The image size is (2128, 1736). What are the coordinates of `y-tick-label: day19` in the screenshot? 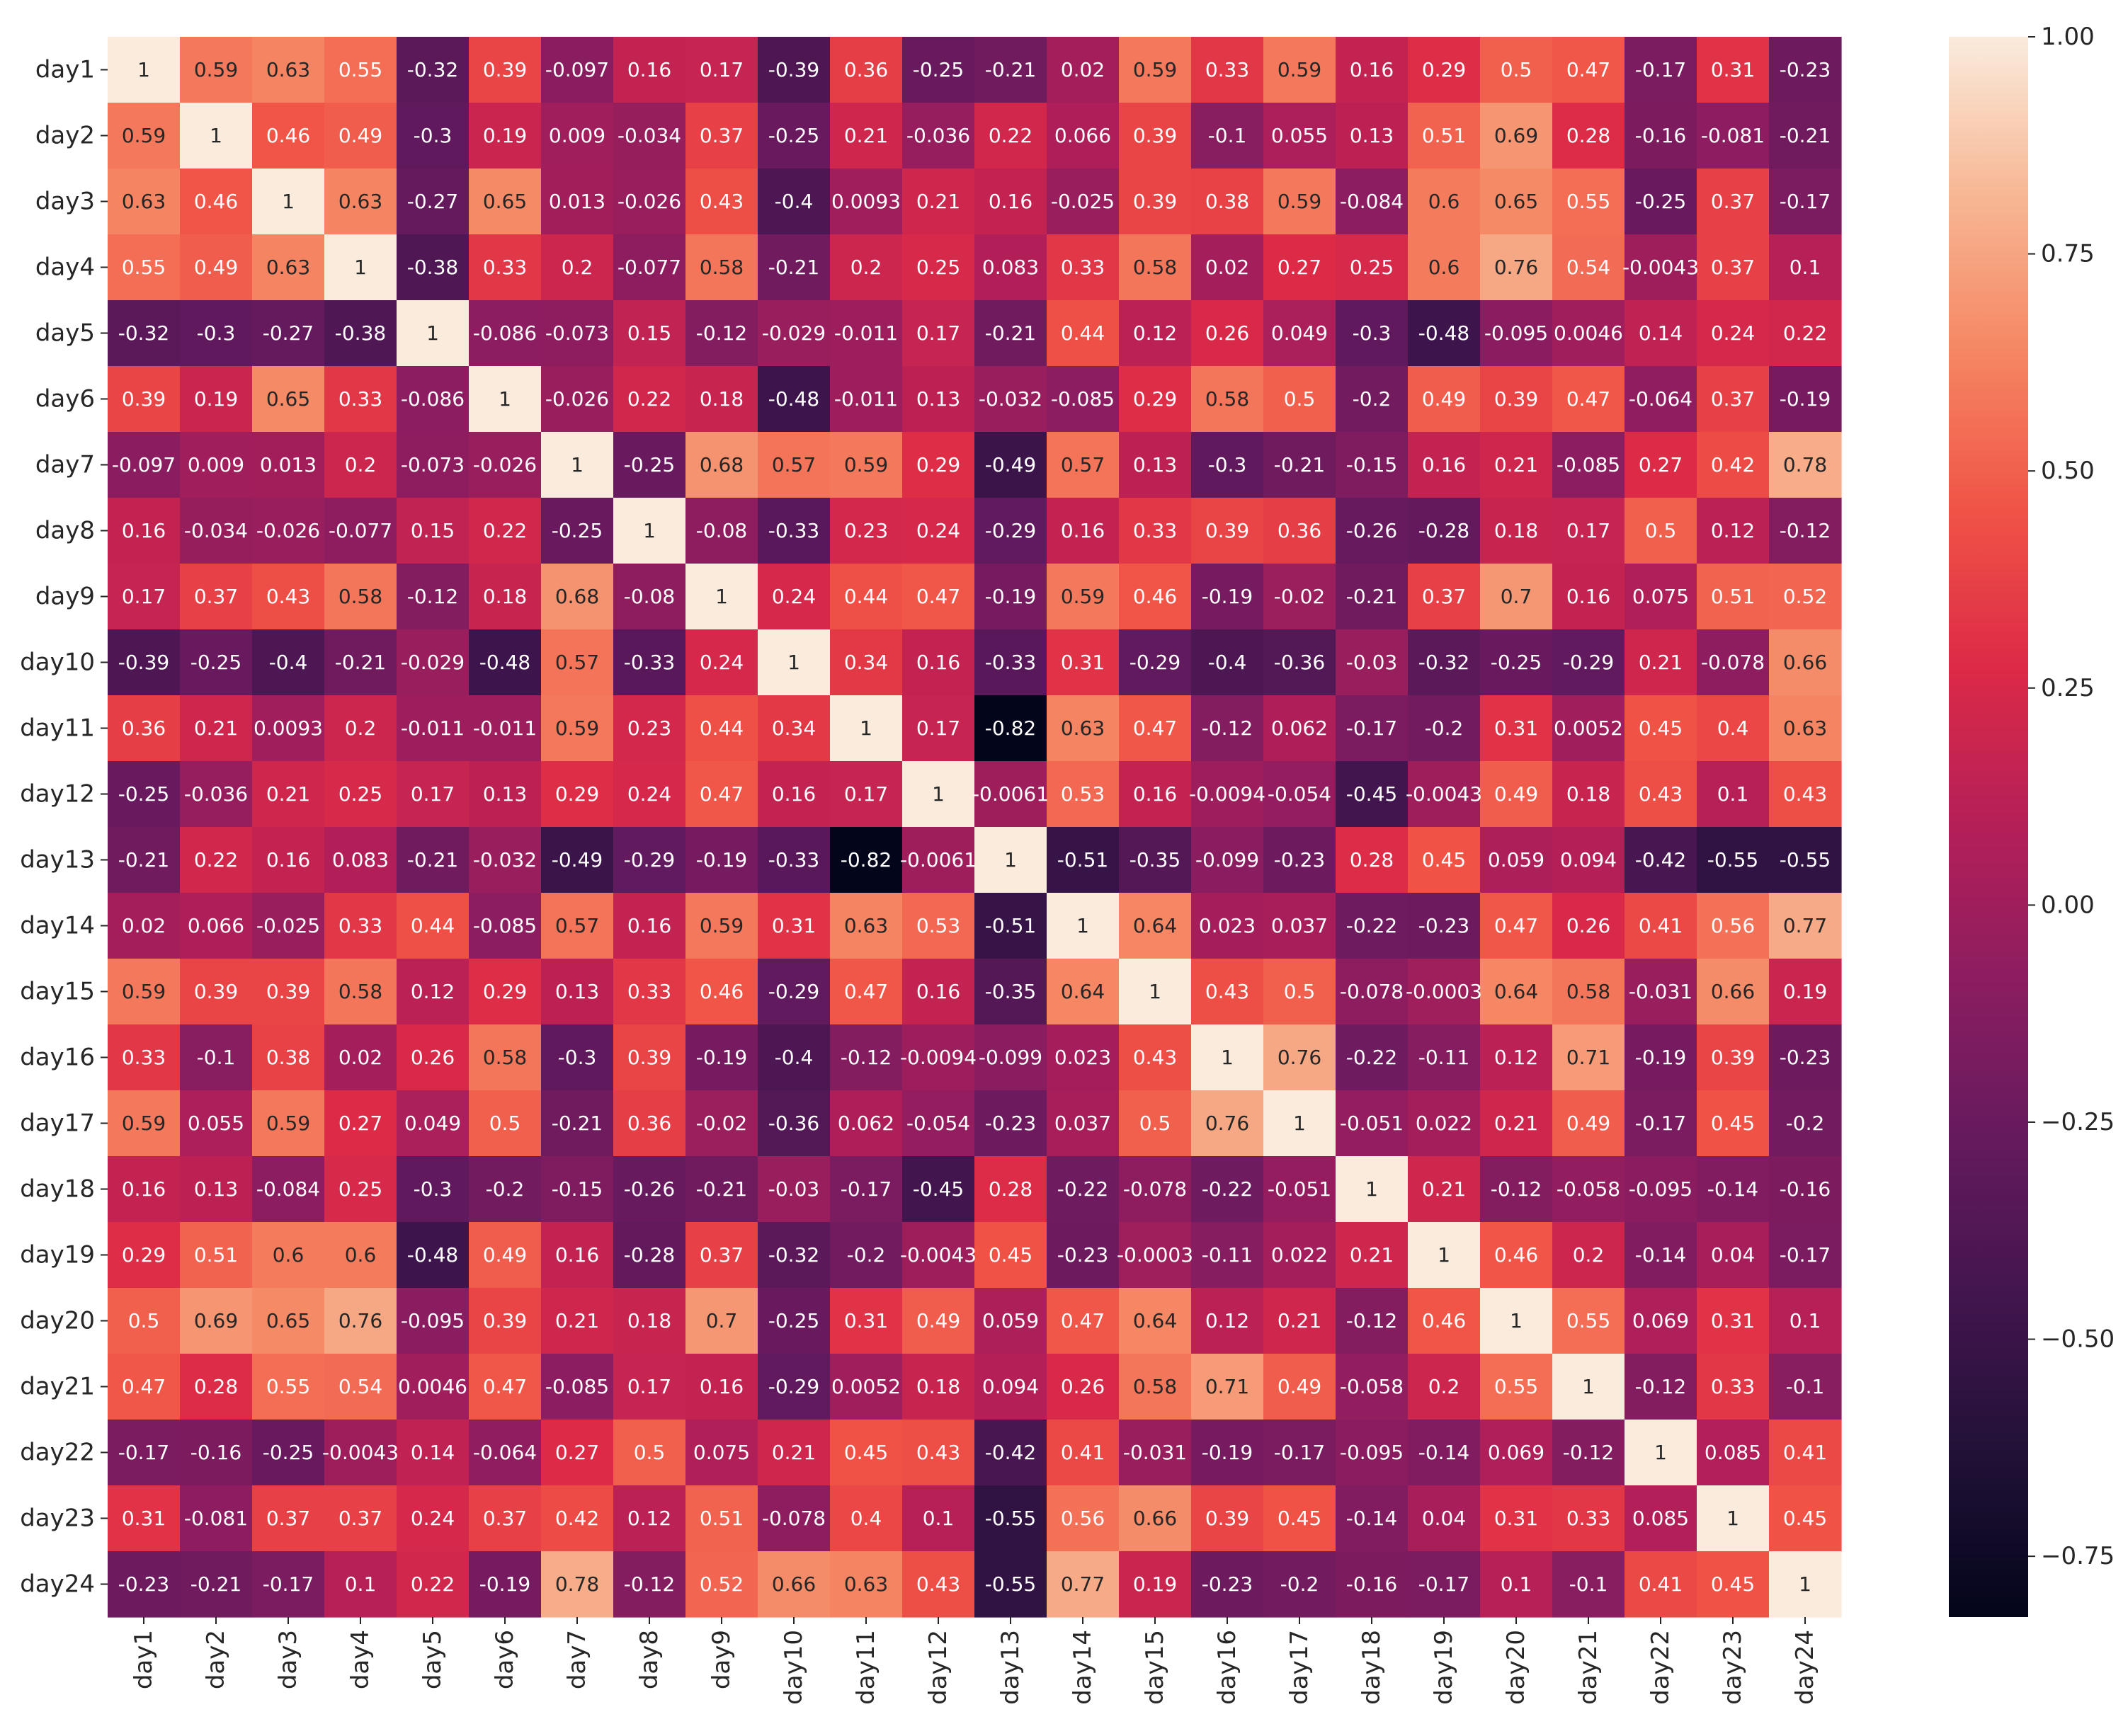 It's located at (57, 1255).